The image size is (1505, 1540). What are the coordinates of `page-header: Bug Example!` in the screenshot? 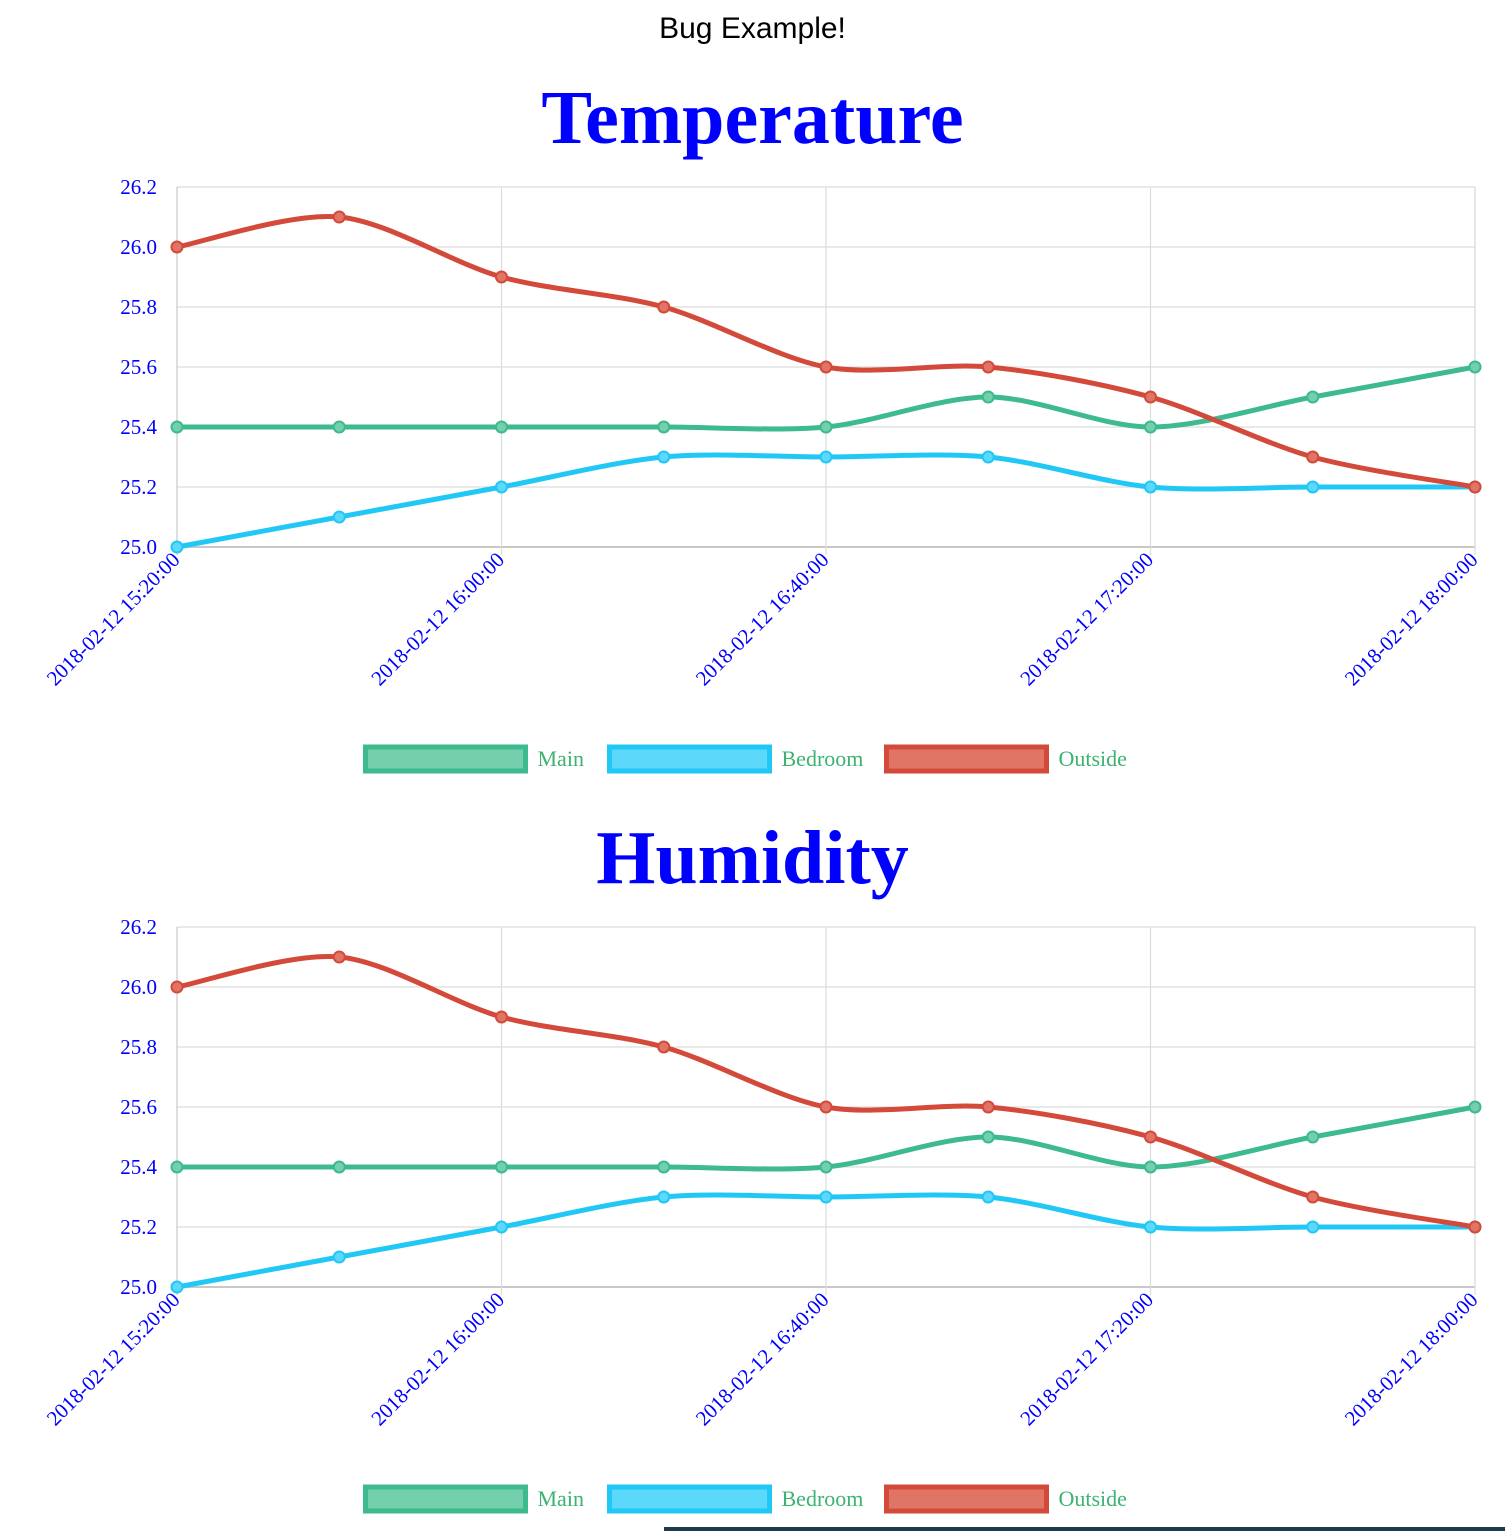 It's located at (752, 28).